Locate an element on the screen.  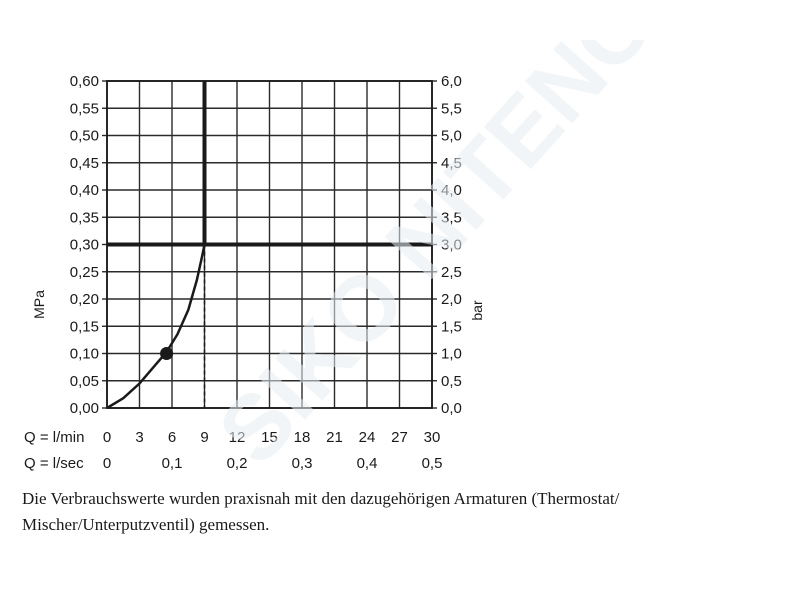
left-tick-label: 0,35 is located at coordinates (84, 217).